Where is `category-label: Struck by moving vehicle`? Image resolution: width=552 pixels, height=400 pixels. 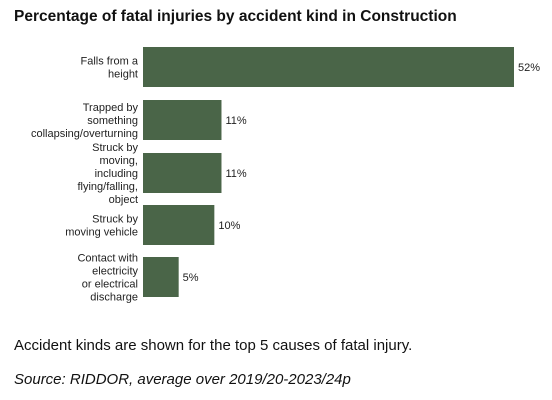
category-label: Struck by moving vehicle is located at coordinates (101, 226).